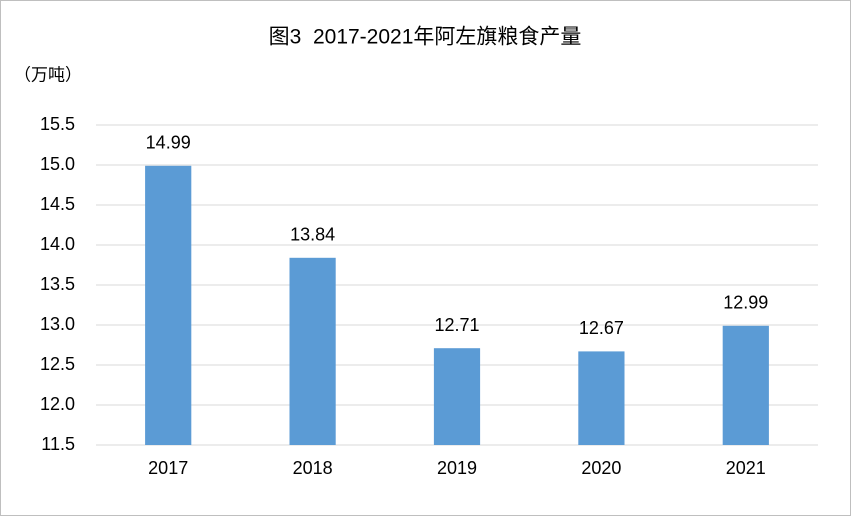 The image size is (851, 516). Describe the element at coordinates (57, 324) in the screenshot. I see `y-tick-label: 13.0` at that location.